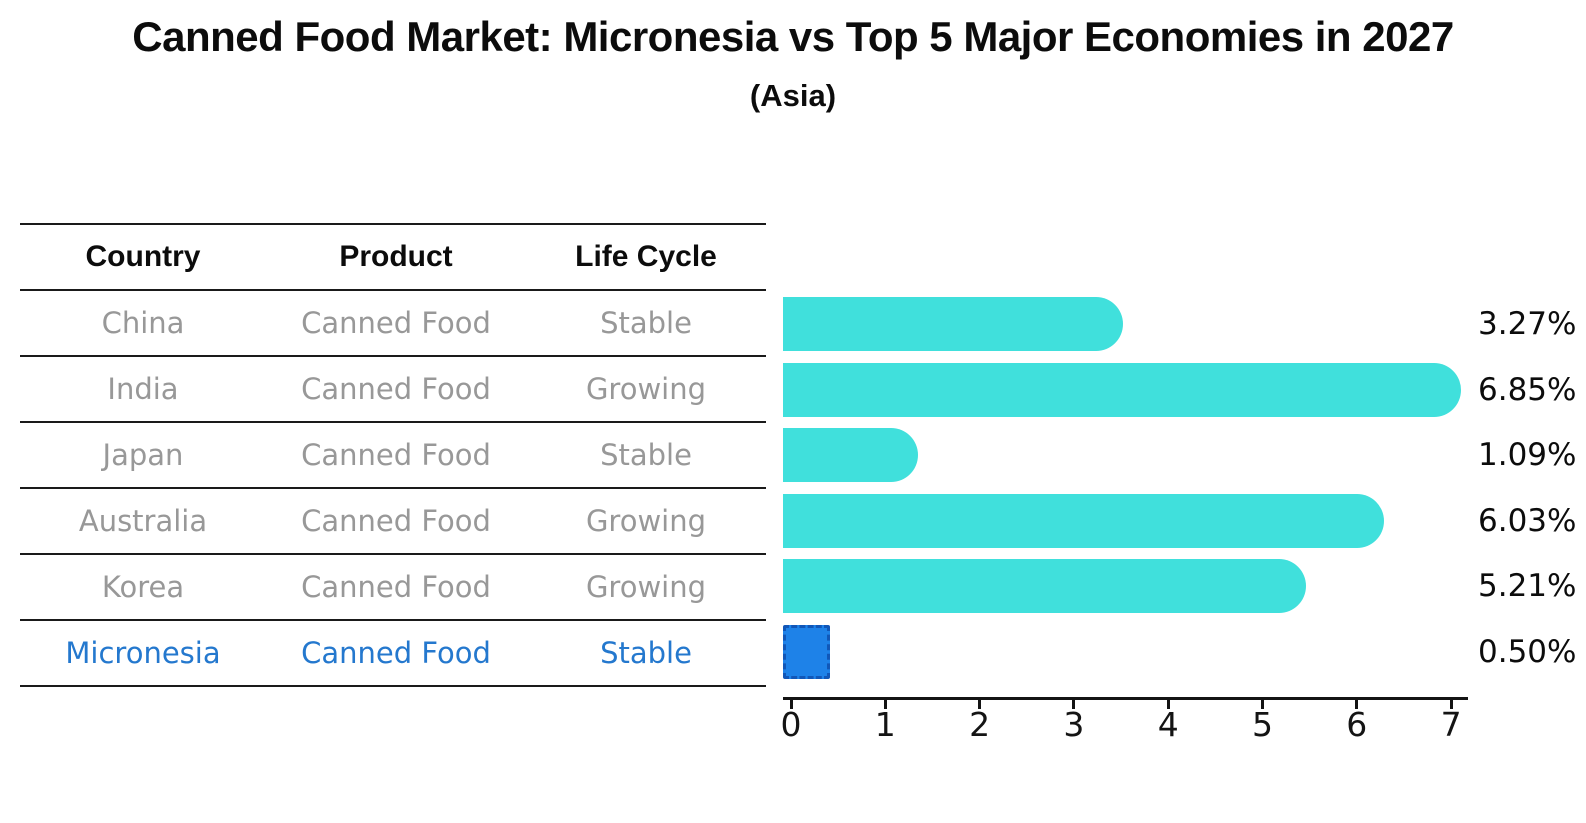 The height and width of the screenshot is (823, 1586). Describe the element at coordinates (143, 256) in the screenshot. I see `header-cell-country: Country` at that location.